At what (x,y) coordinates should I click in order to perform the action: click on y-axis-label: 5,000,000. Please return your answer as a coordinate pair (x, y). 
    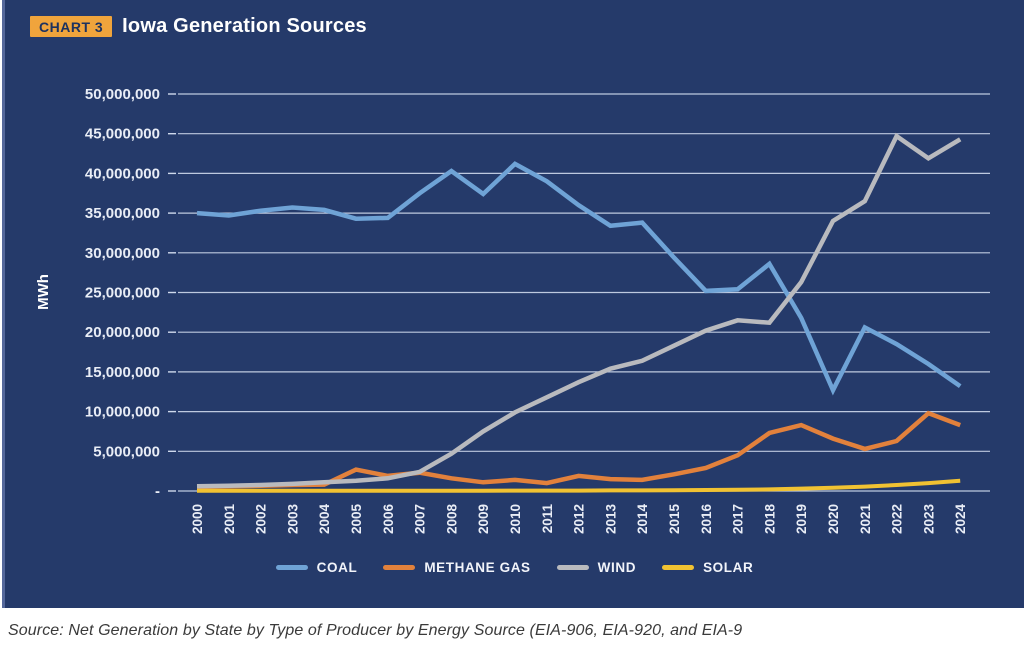
    Looking at the image, I should click on (126, 451).